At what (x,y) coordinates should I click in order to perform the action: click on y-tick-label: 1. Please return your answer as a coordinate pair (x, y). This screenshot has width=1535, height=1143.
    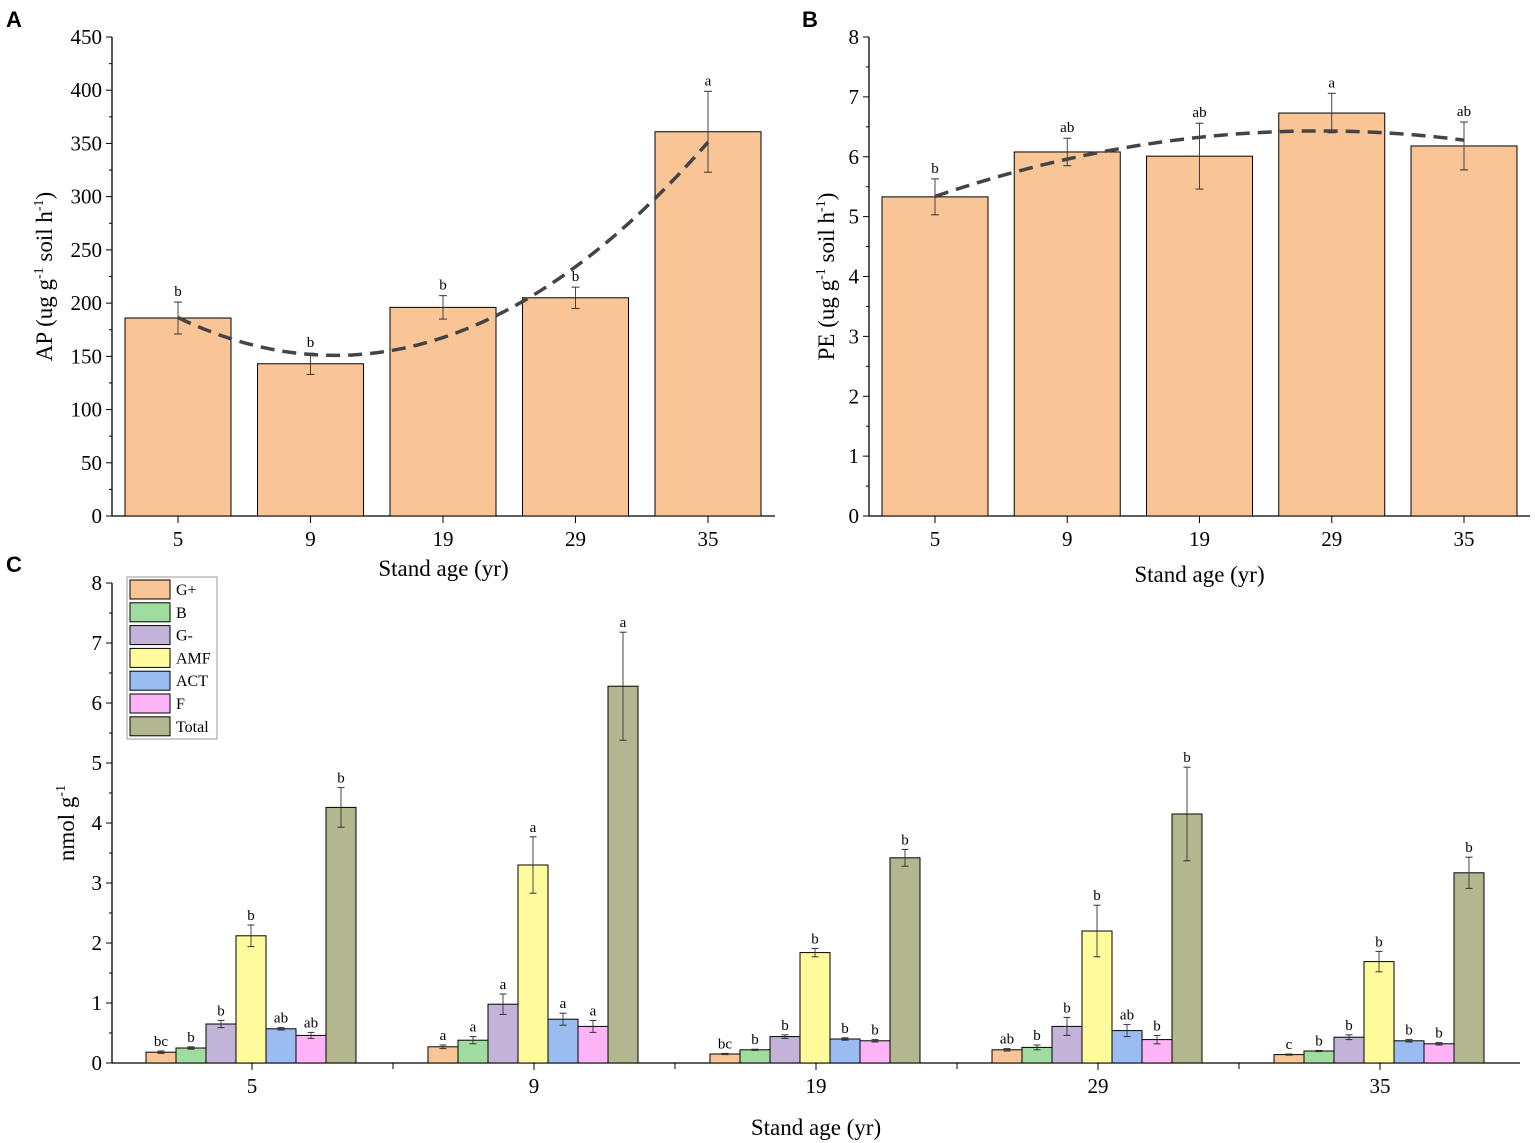
    Looking at the image, I should click on (854, 456).